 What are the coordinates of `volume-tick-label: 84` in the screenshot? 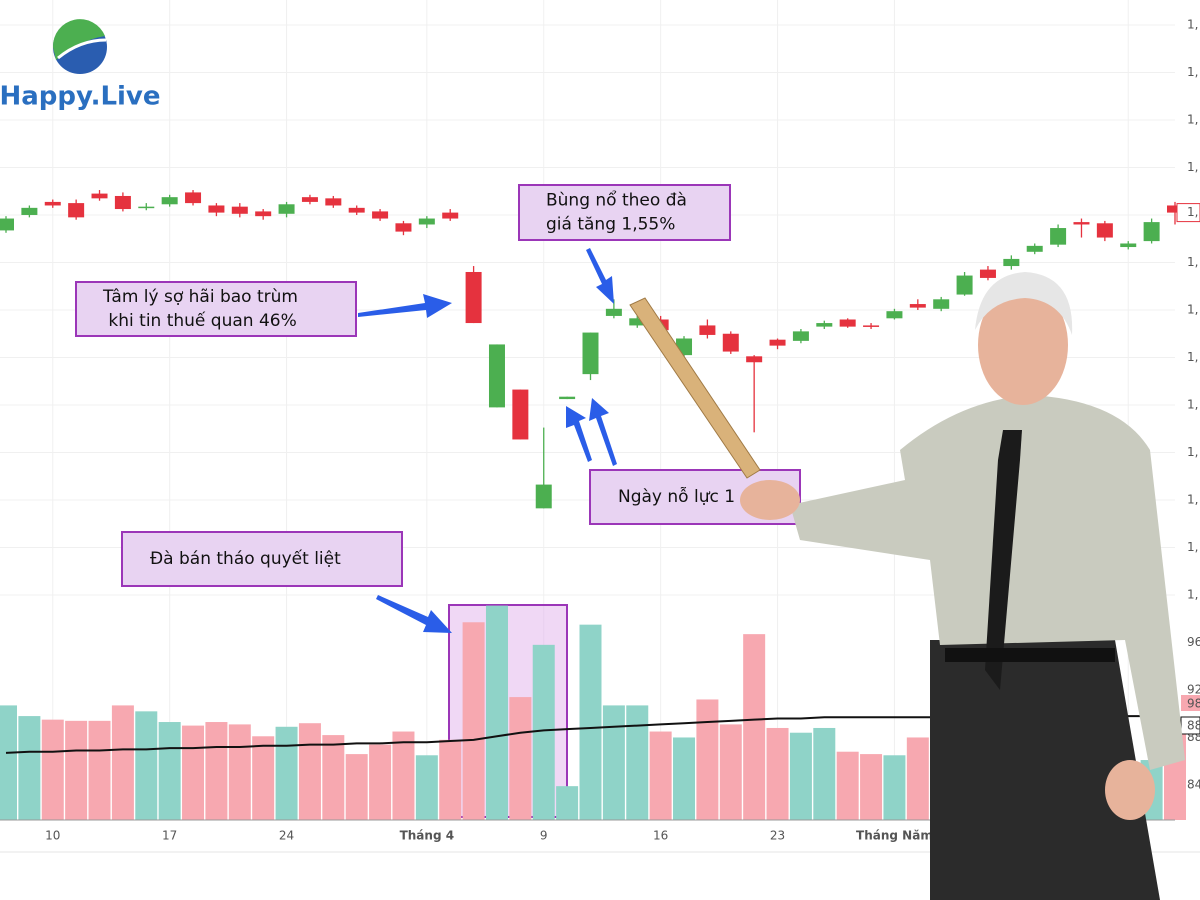 It's located at (1193, 784).